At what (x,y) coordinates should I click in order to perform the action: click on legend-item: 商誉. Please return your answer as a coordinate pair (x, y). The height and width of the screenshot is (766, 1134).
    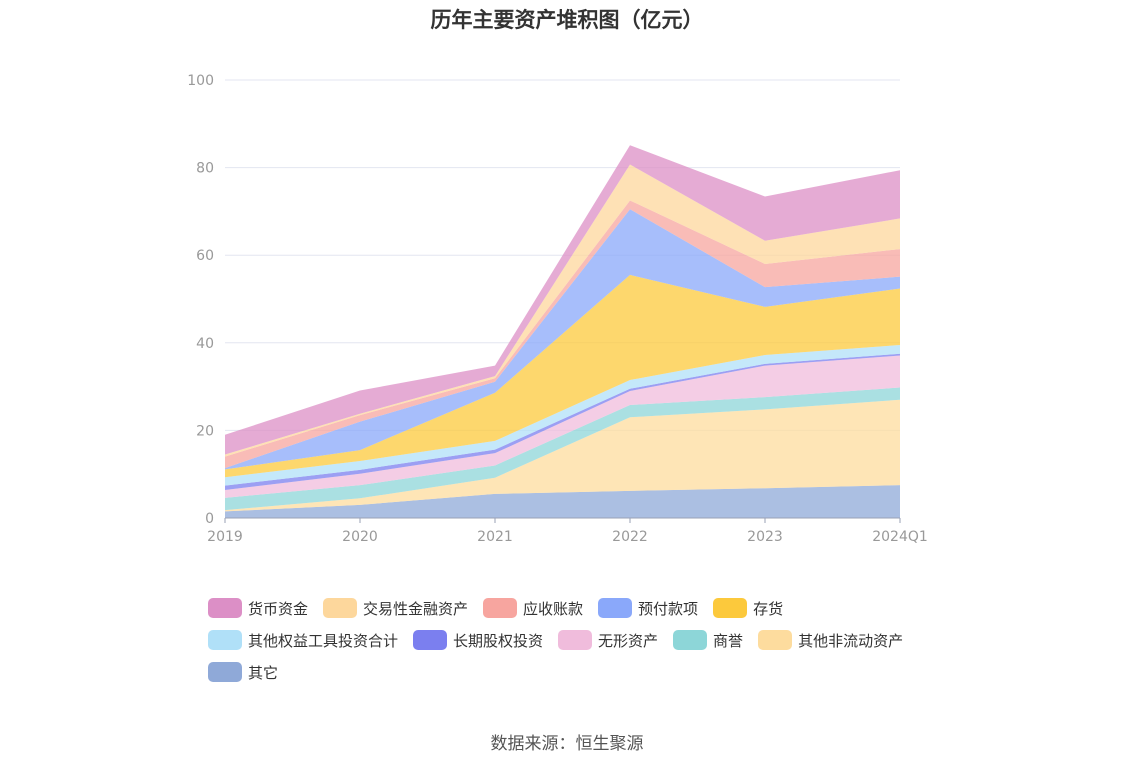
    Looking at the image, I should click on (708, 640).